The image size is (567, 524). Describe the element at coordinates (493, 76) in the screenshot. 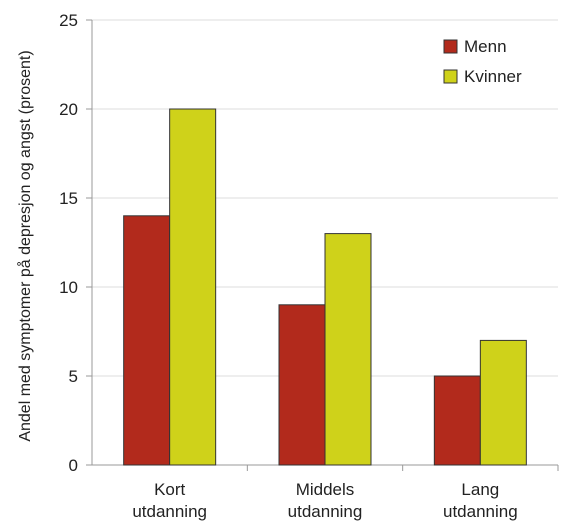

I see `legend-label-kvinner: Kvinner` at that location.